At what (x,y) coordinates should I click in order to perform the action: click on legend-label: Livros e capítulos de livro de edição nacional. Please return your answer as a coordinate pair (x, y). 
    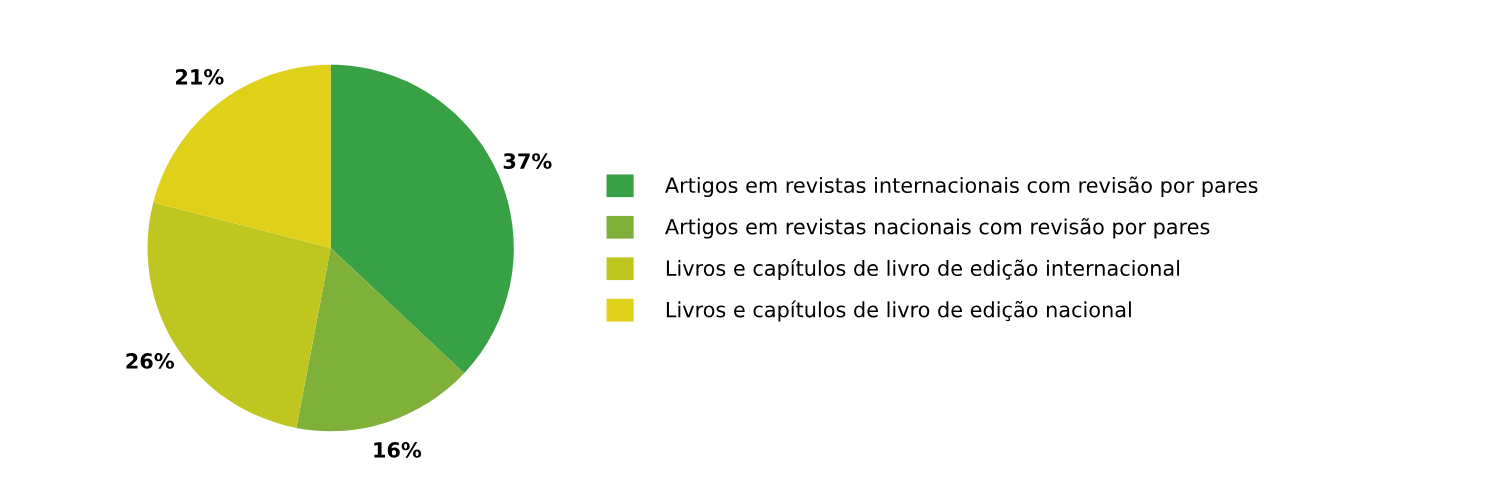
    Looking at the image, I should click on (898, 311).